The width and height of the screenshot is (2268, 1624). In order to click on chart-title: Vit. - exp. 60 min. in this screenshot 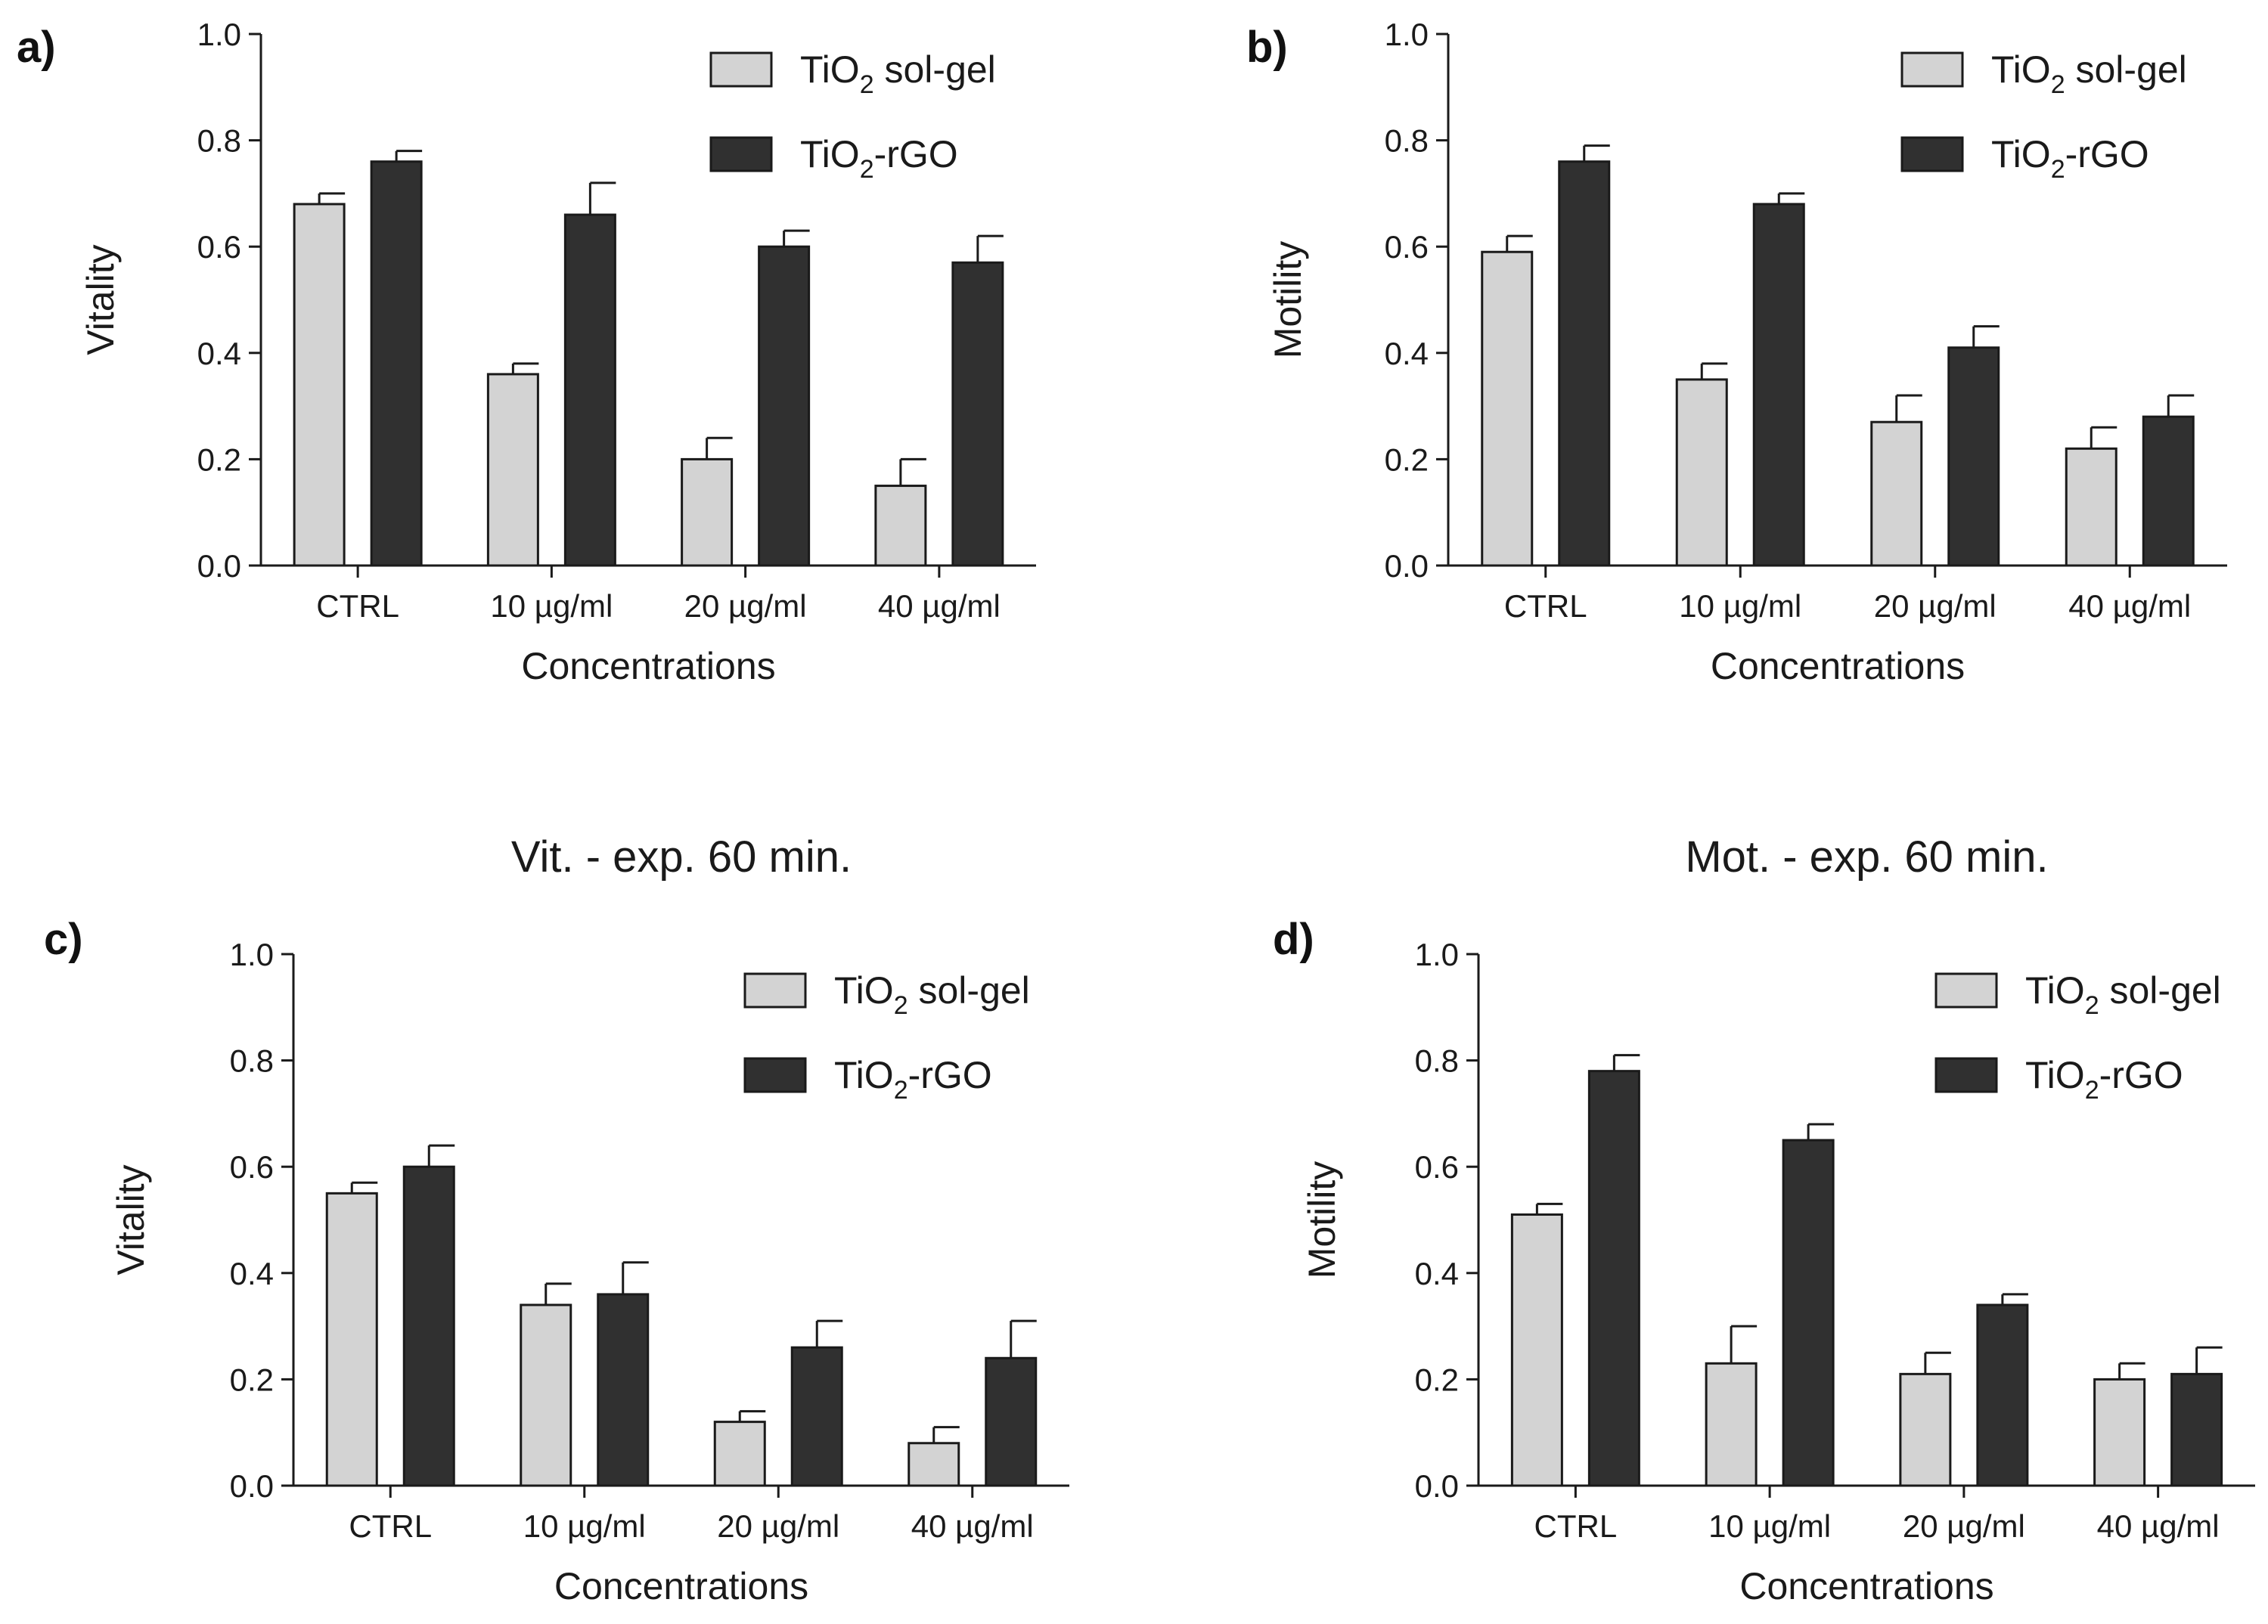, I will do `click(681, 857)`.